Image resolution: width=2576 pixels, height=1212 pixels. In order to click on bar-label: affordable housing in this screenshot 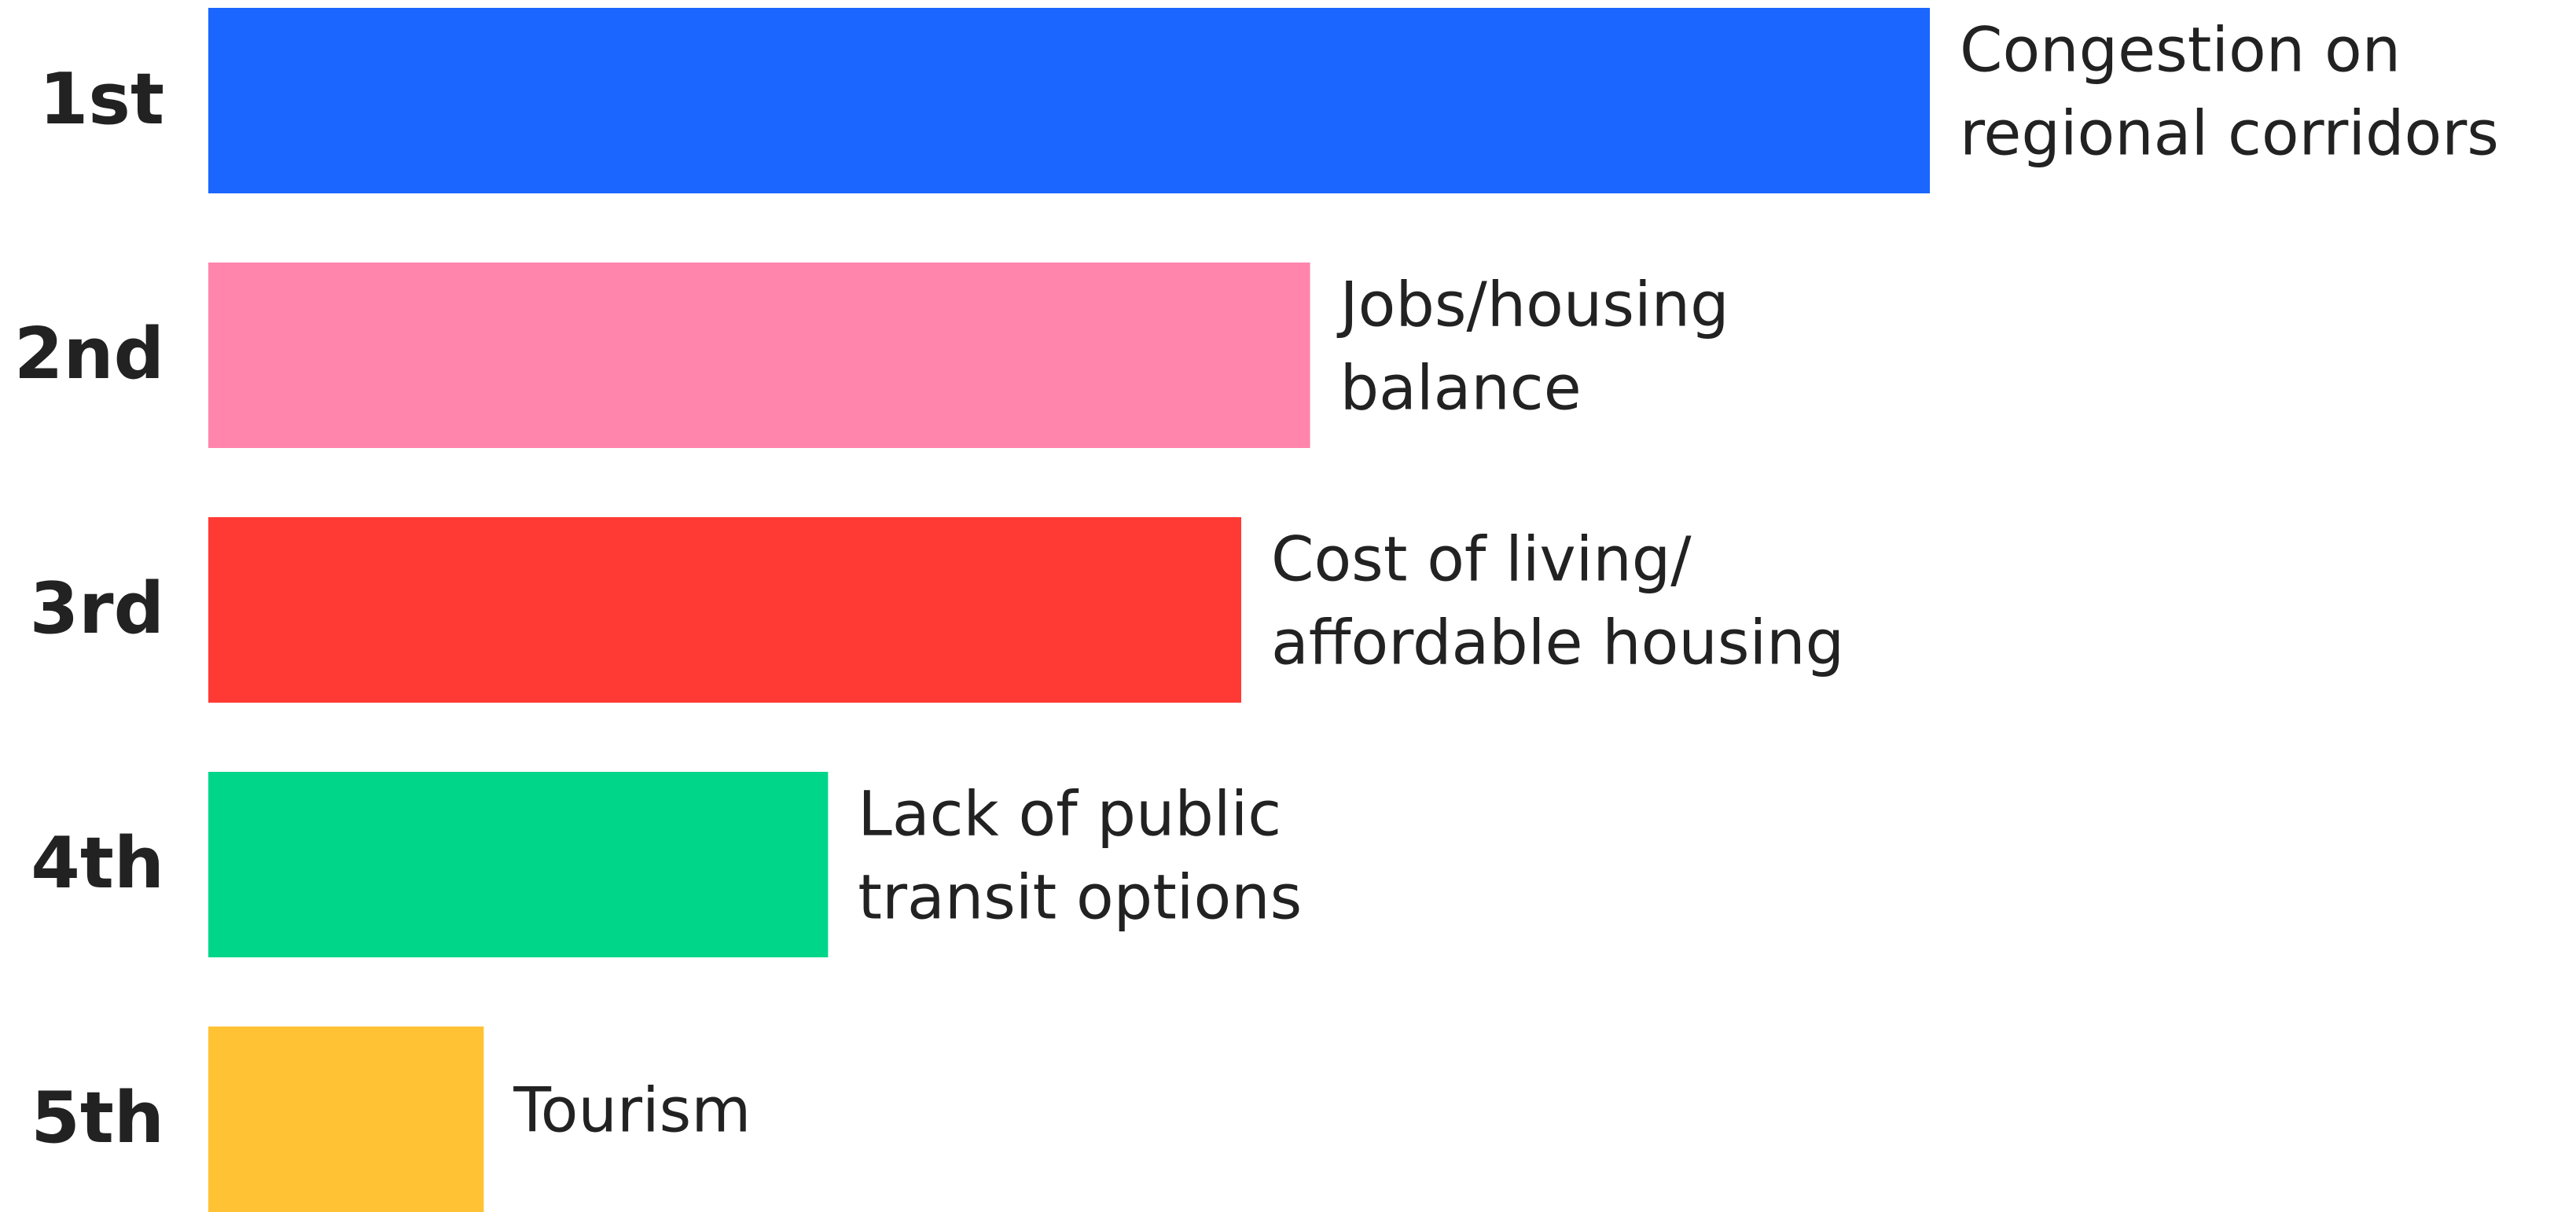, I will do `click(1557, 643)`.